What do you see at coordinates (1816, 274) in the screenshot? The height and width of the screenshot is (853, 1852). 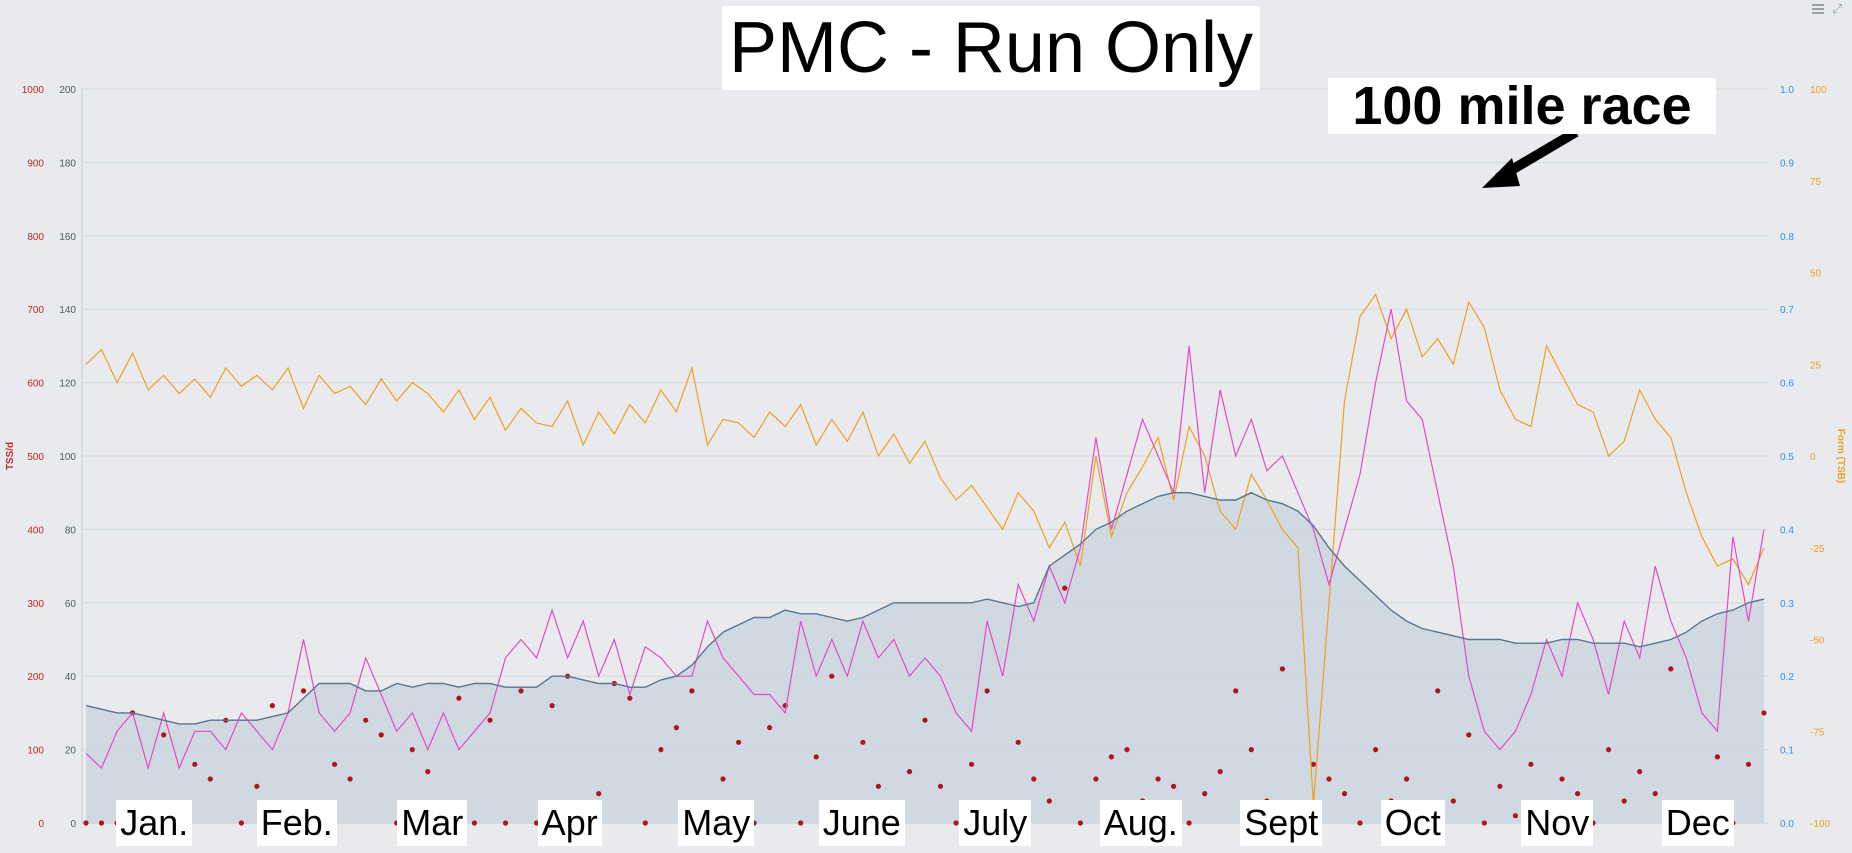 I see `tsb-axis-tick: 50` at bounding box center [1816, 274].